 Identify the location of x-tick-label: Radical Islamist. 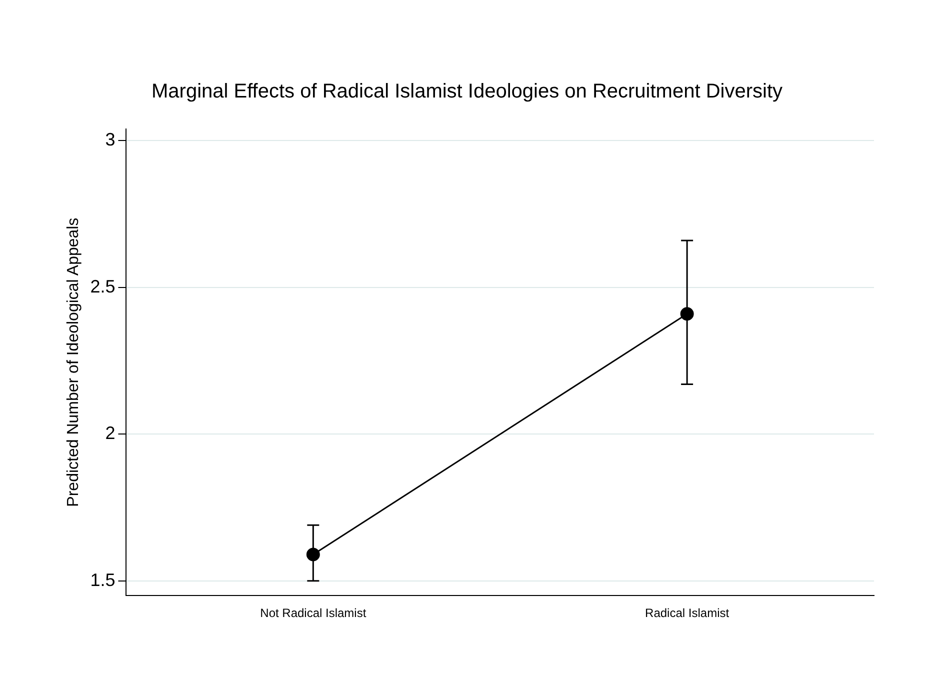
(687, 613).